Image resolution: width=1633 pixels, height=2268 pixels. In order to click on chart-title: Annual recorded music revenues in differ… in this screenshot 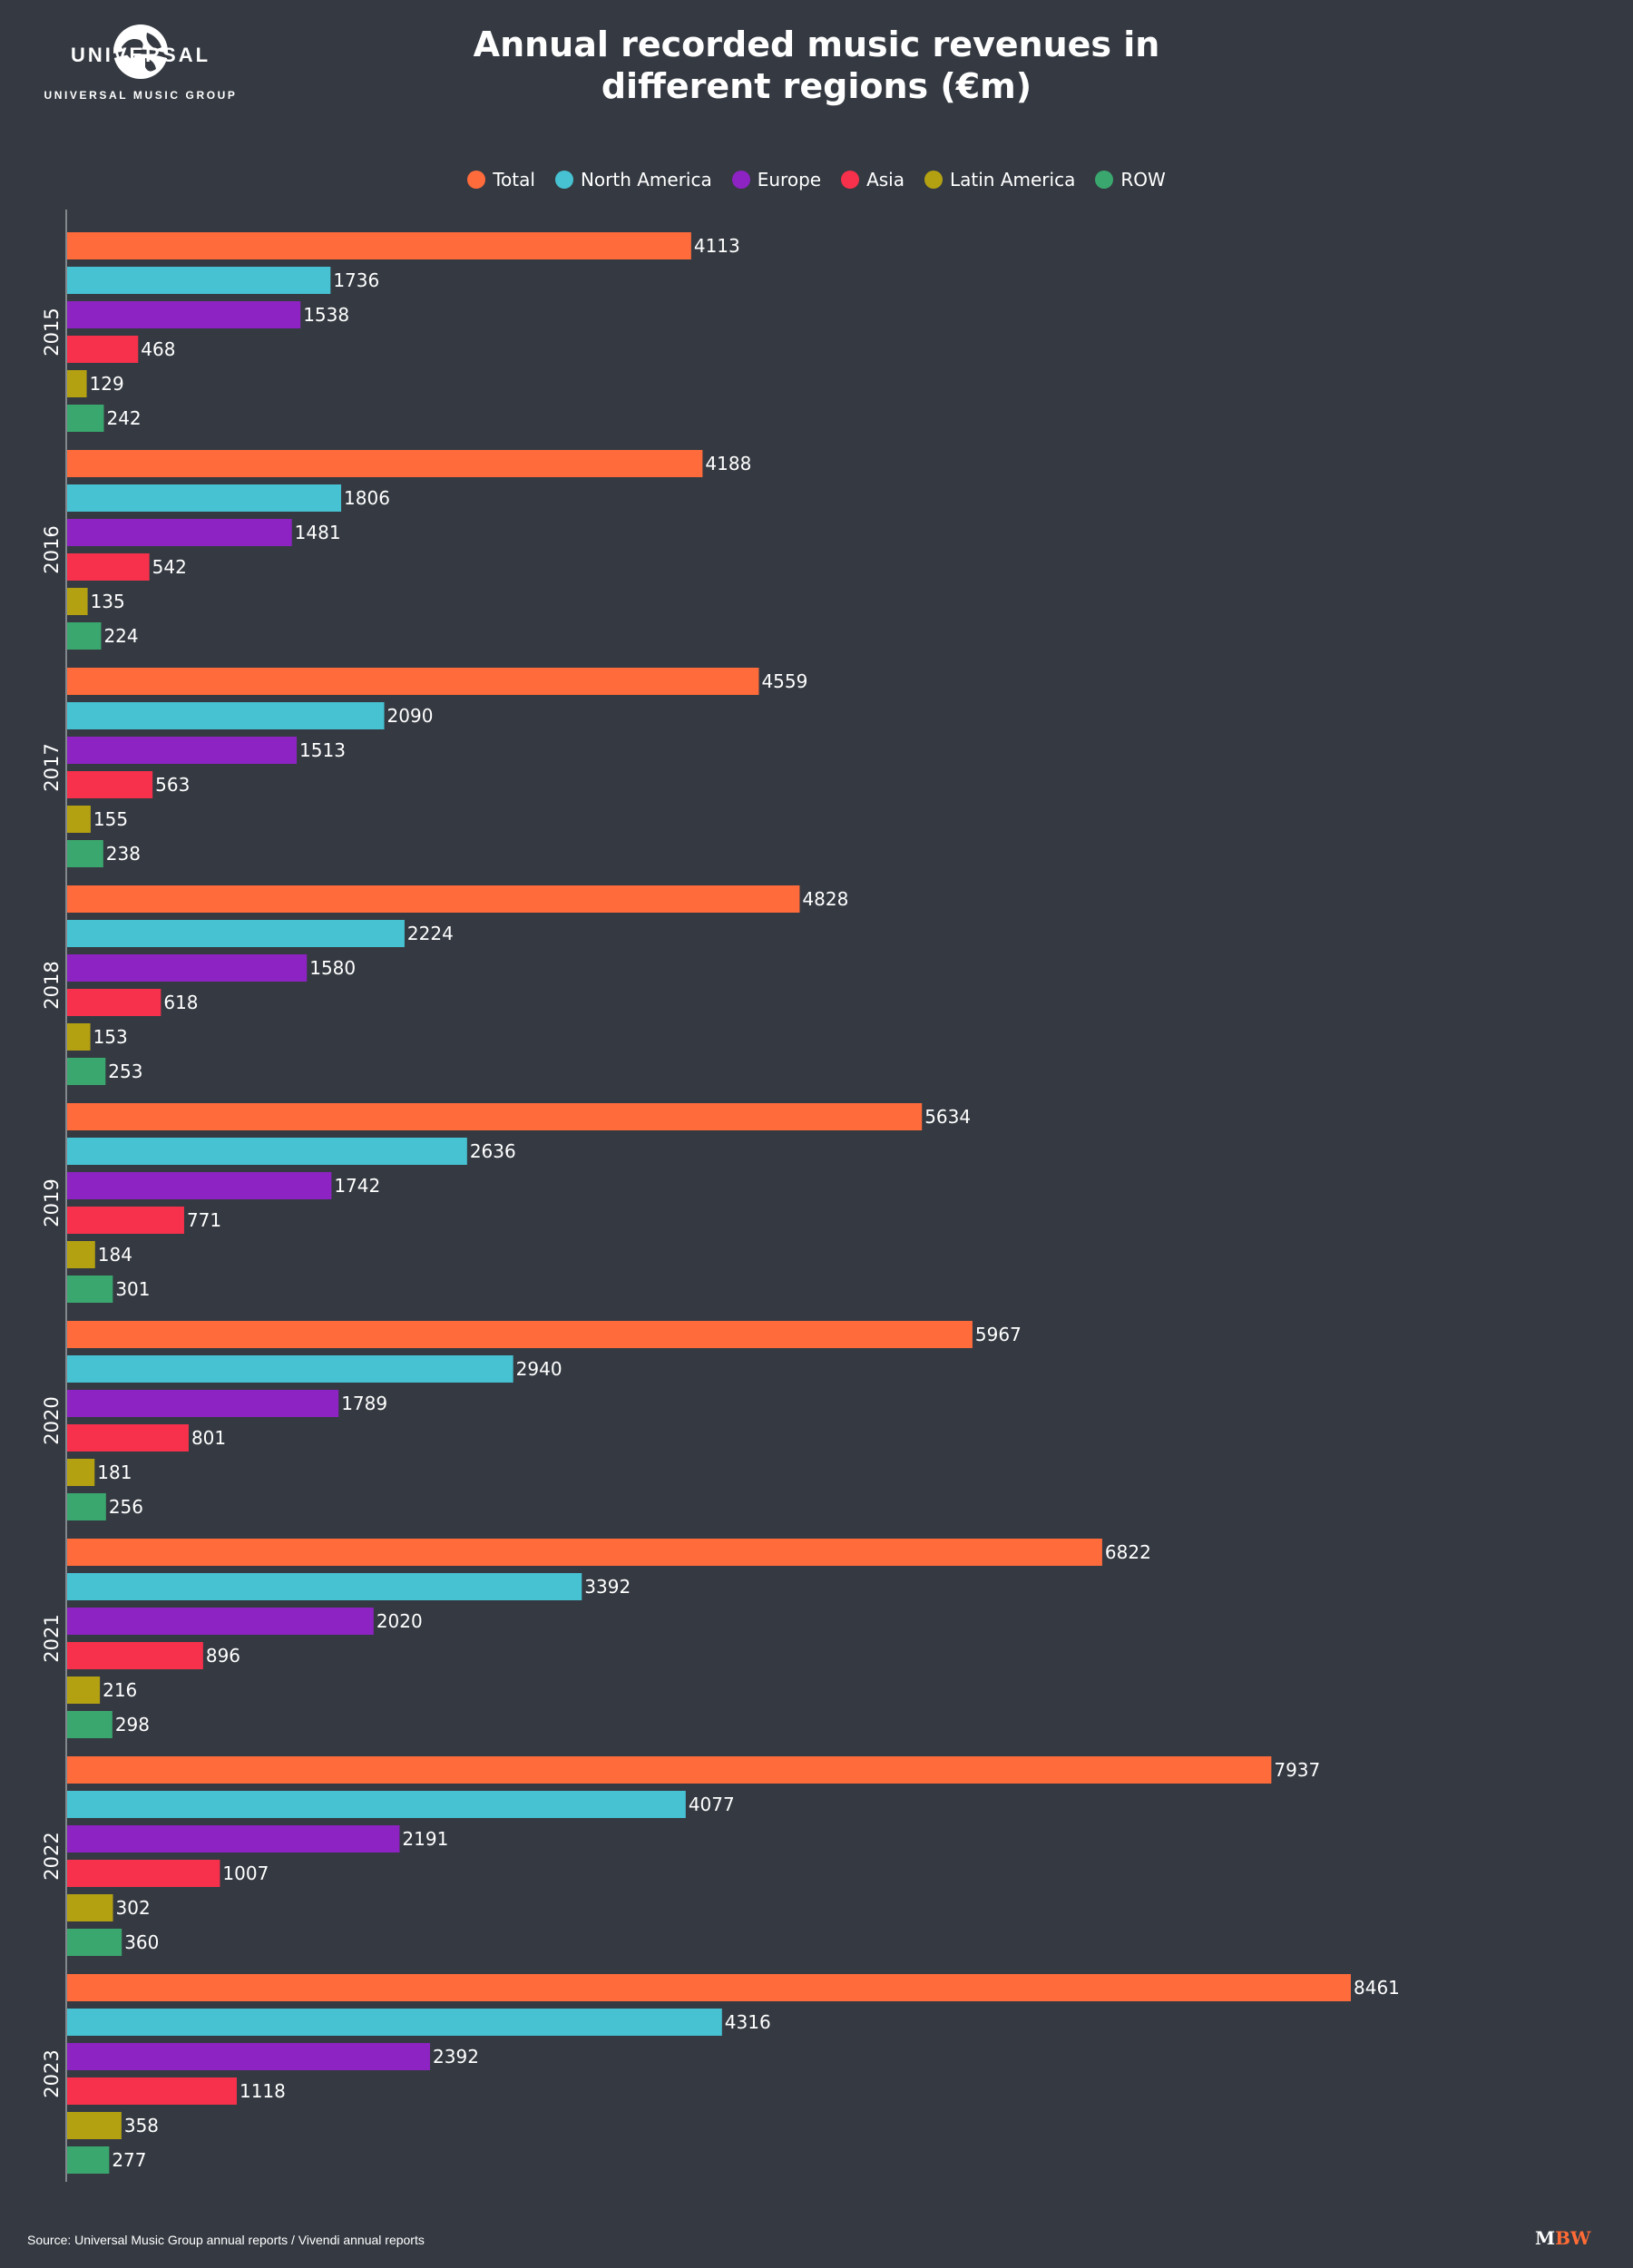, I will do `click(816, 65)`.